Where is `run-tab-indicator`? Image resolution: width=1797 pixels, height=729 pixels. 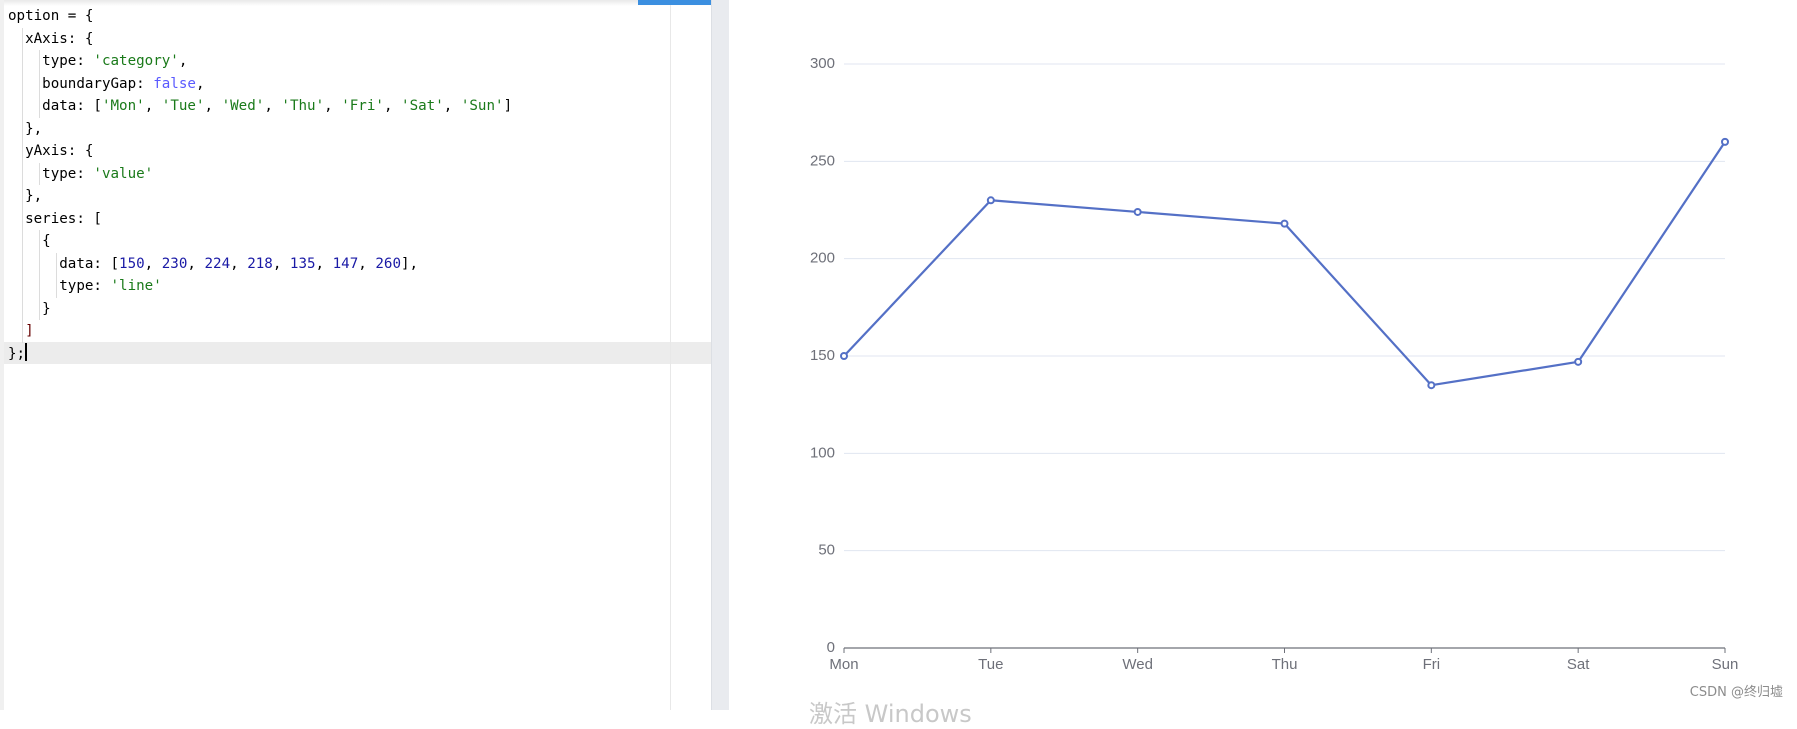 run-tab-indicator is located at coordinates (677, 2).